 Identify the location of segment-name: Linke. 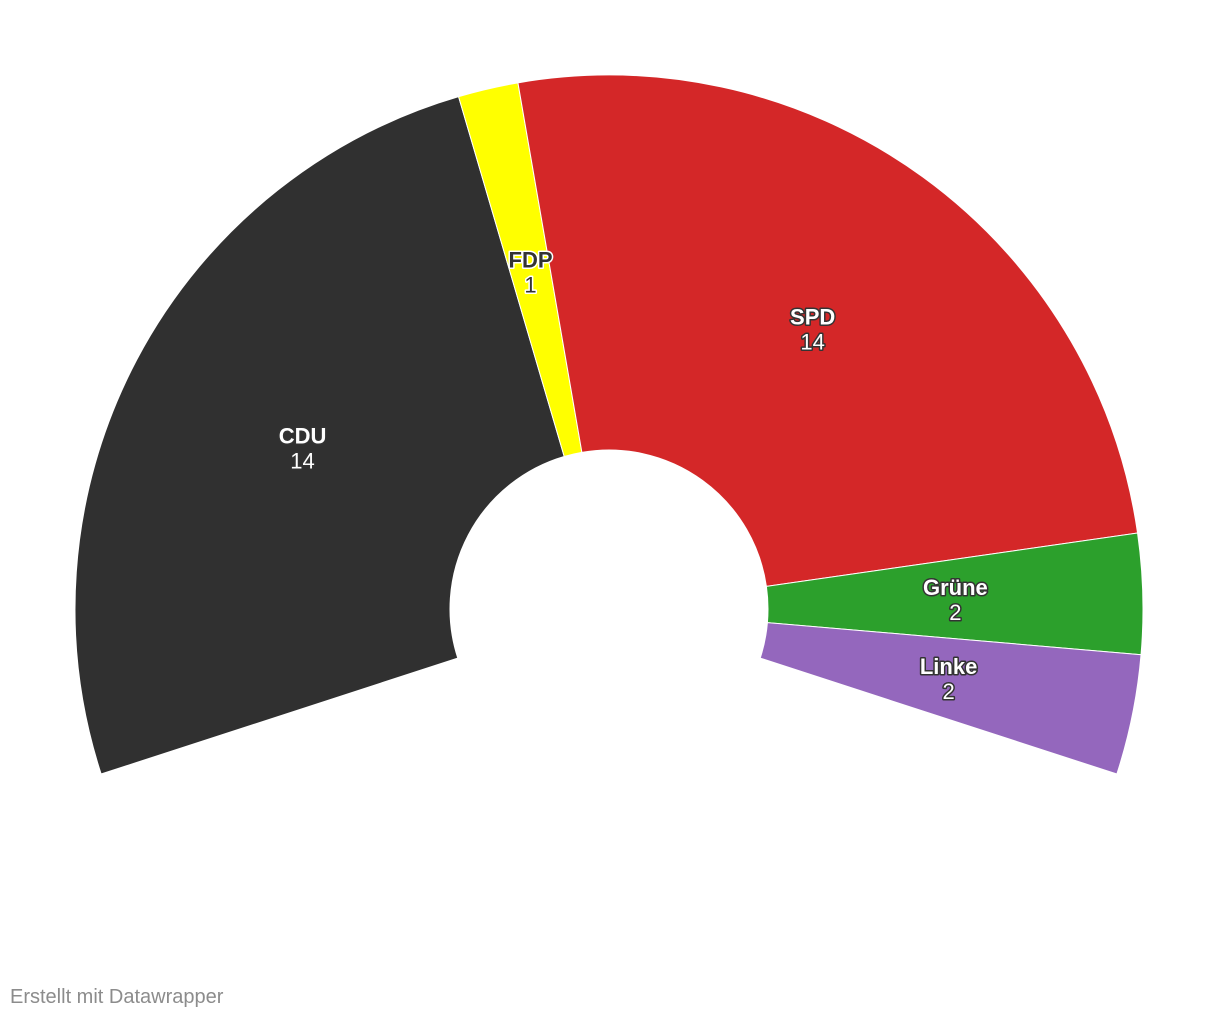
(948, 666).